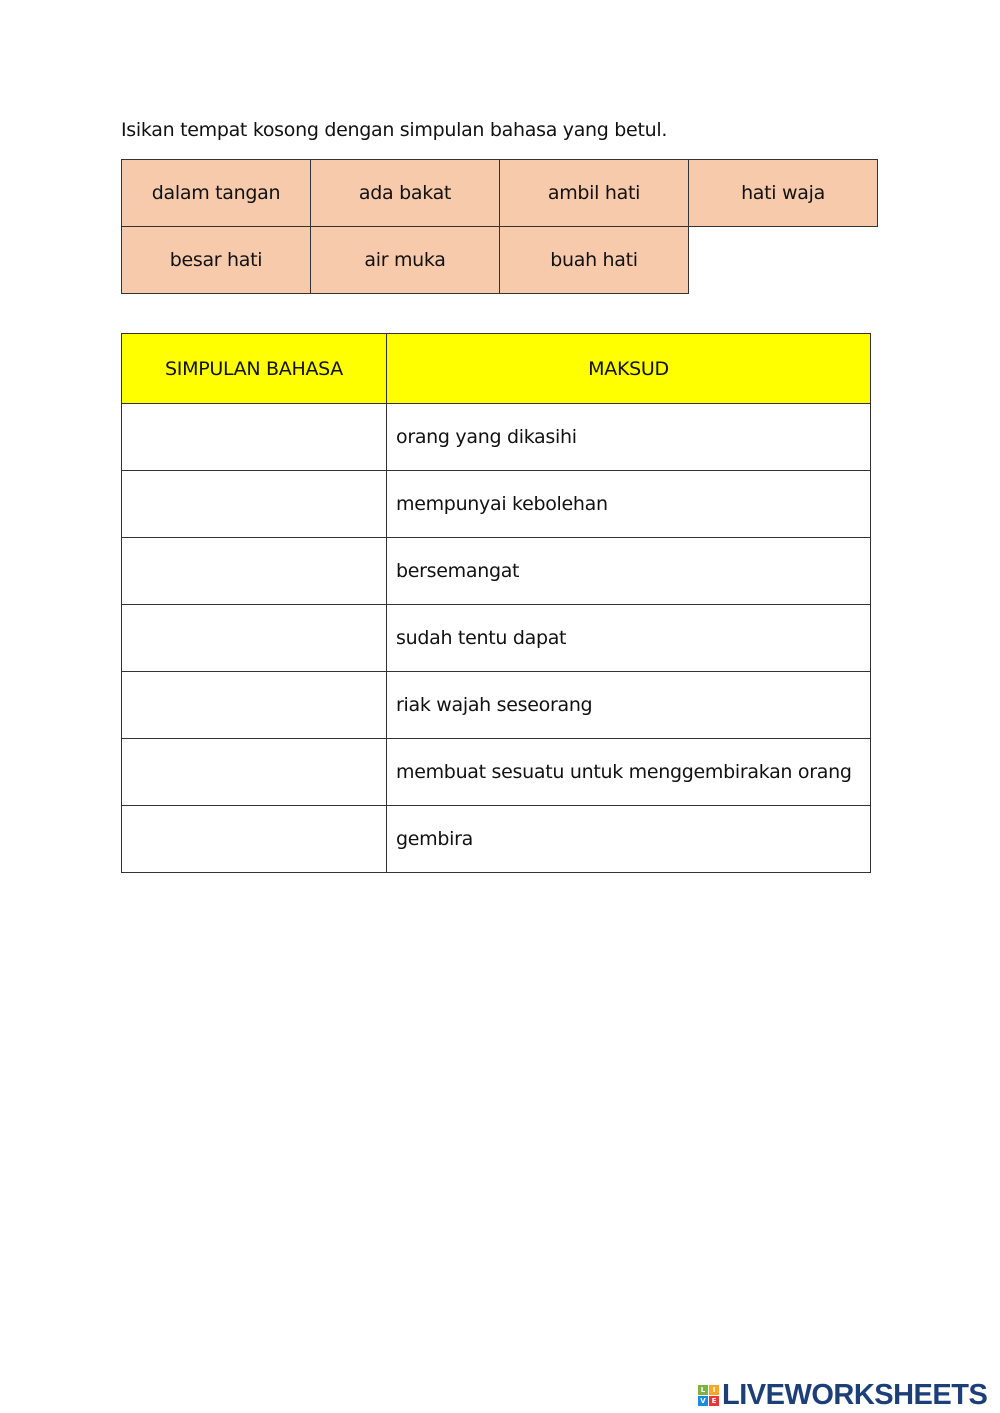  I want to click on logo-blocks-icon: L I V E, so click(708, 1395).